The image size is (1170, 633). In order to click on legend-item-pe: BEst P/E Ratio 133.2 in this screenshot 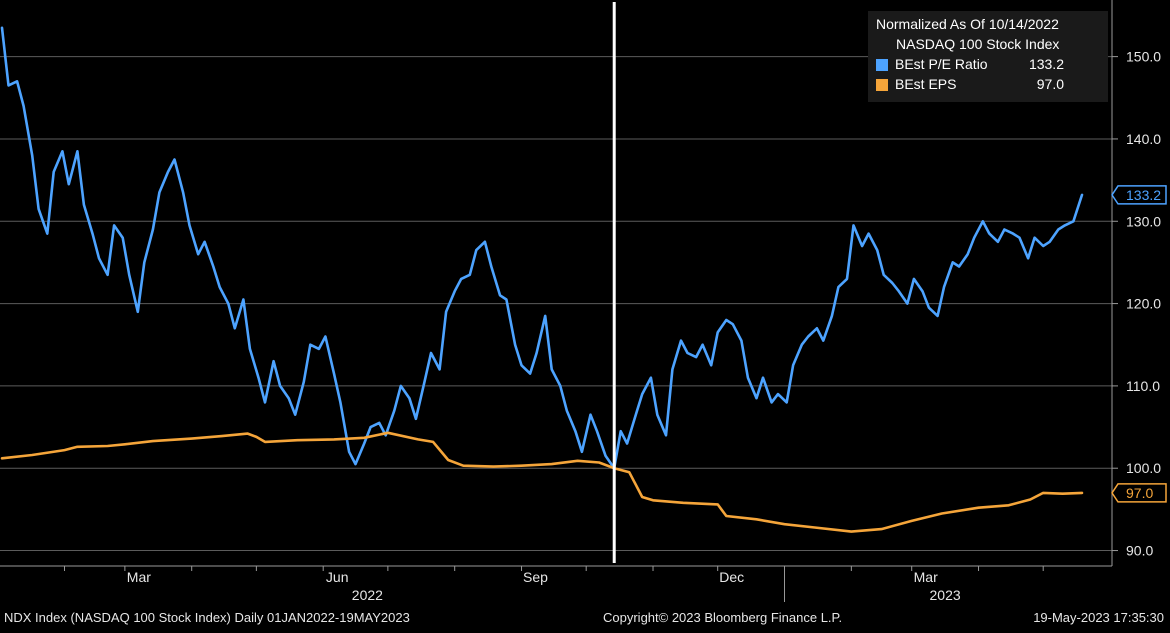, I will do `click(988, 65)`.